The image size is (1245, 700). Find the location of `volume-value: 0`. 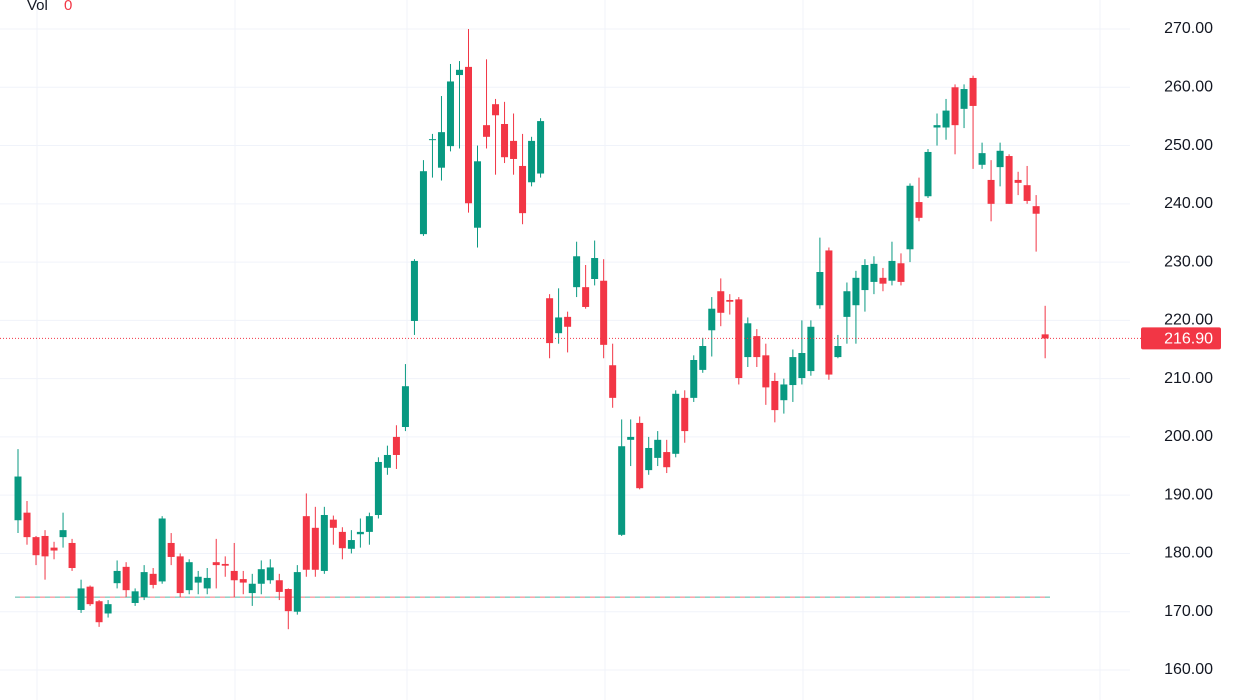

volume-value: 0 is located at coordinates (68, 7).